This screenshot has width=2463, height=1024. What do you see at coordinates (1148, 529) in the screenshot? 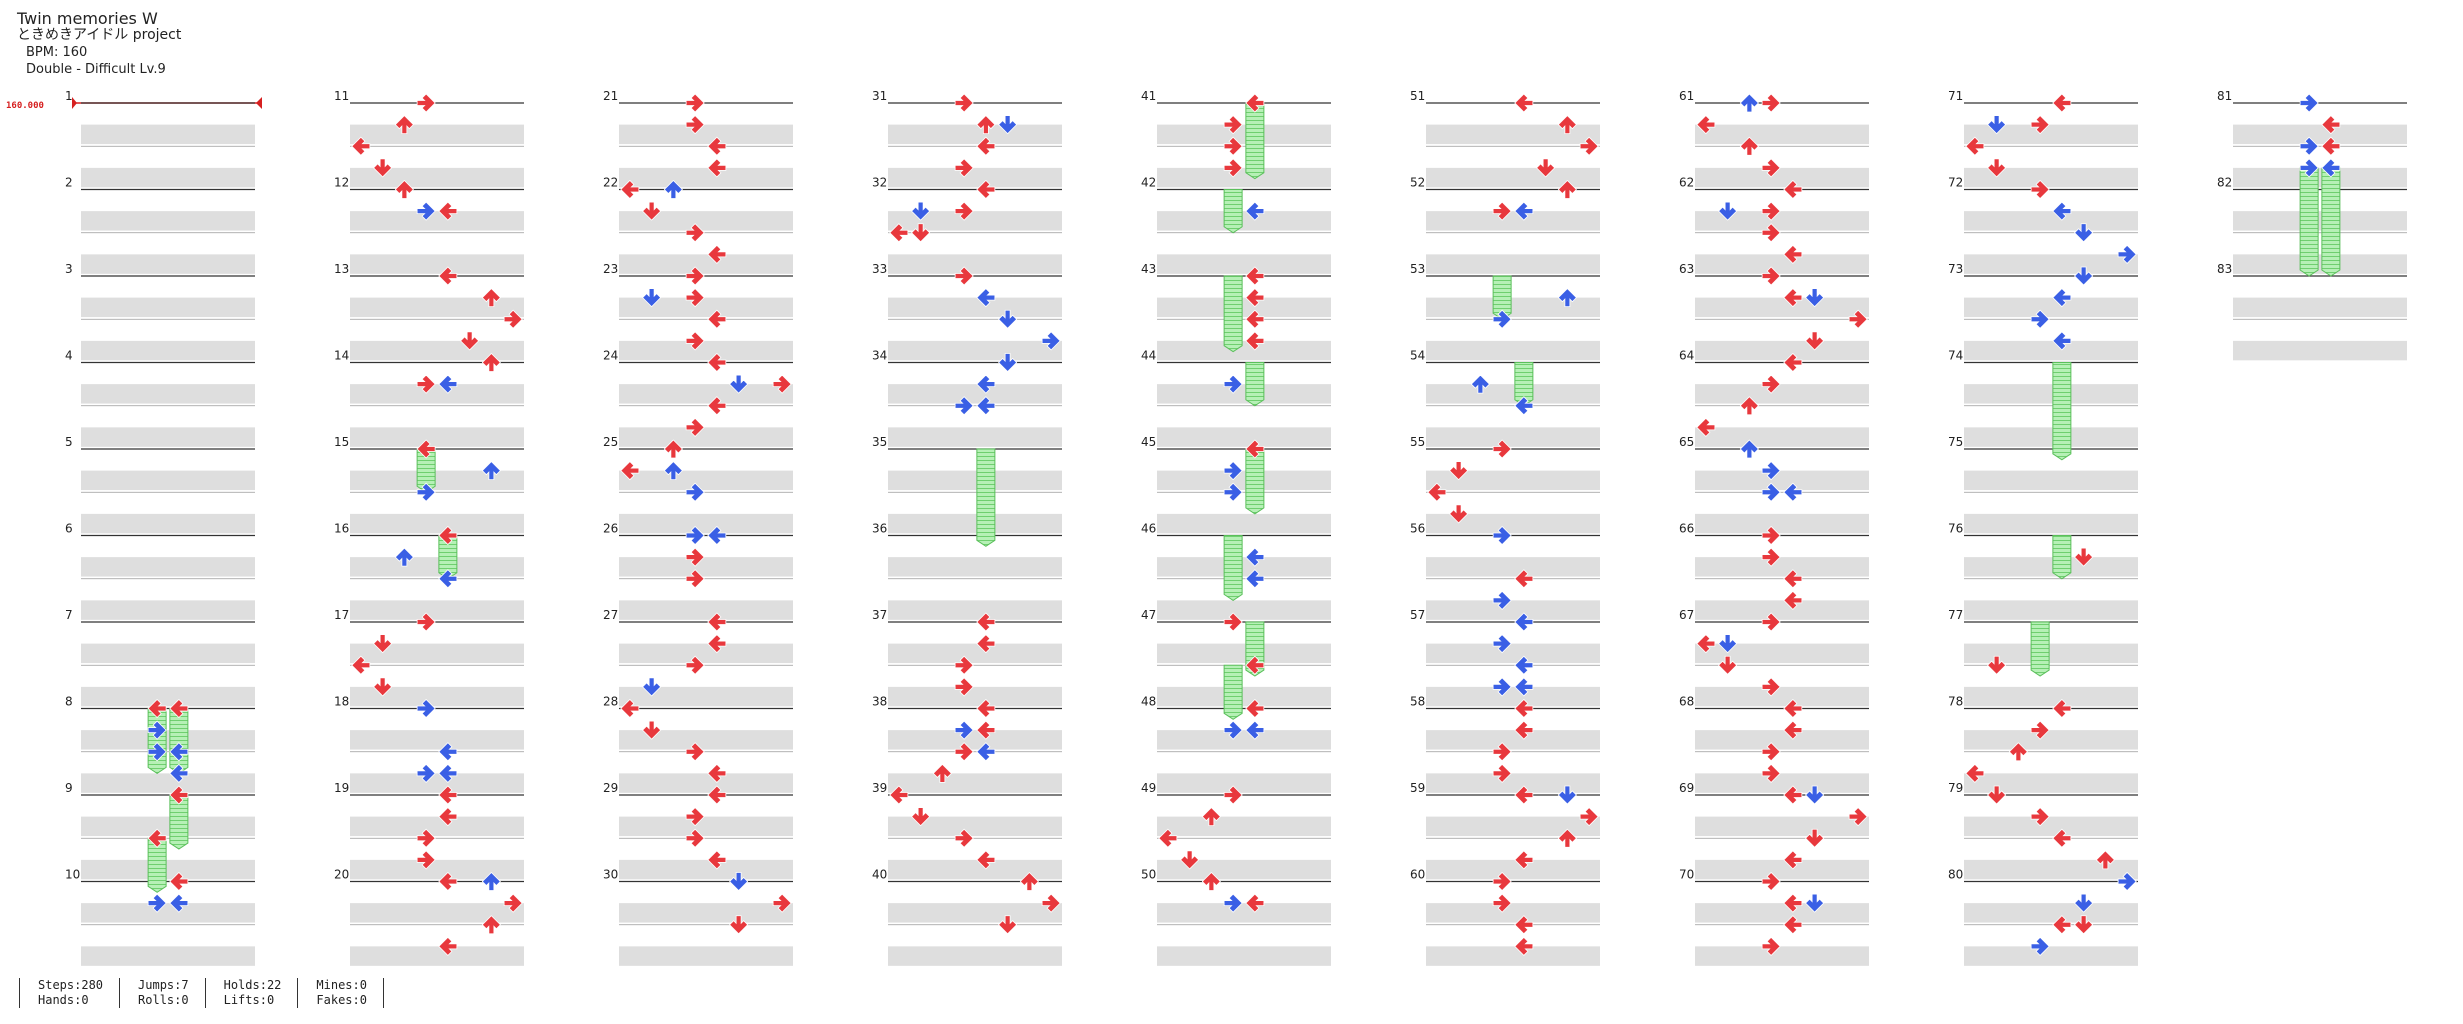
I see `measure-number: 46` at bounding box center [1148, 529].